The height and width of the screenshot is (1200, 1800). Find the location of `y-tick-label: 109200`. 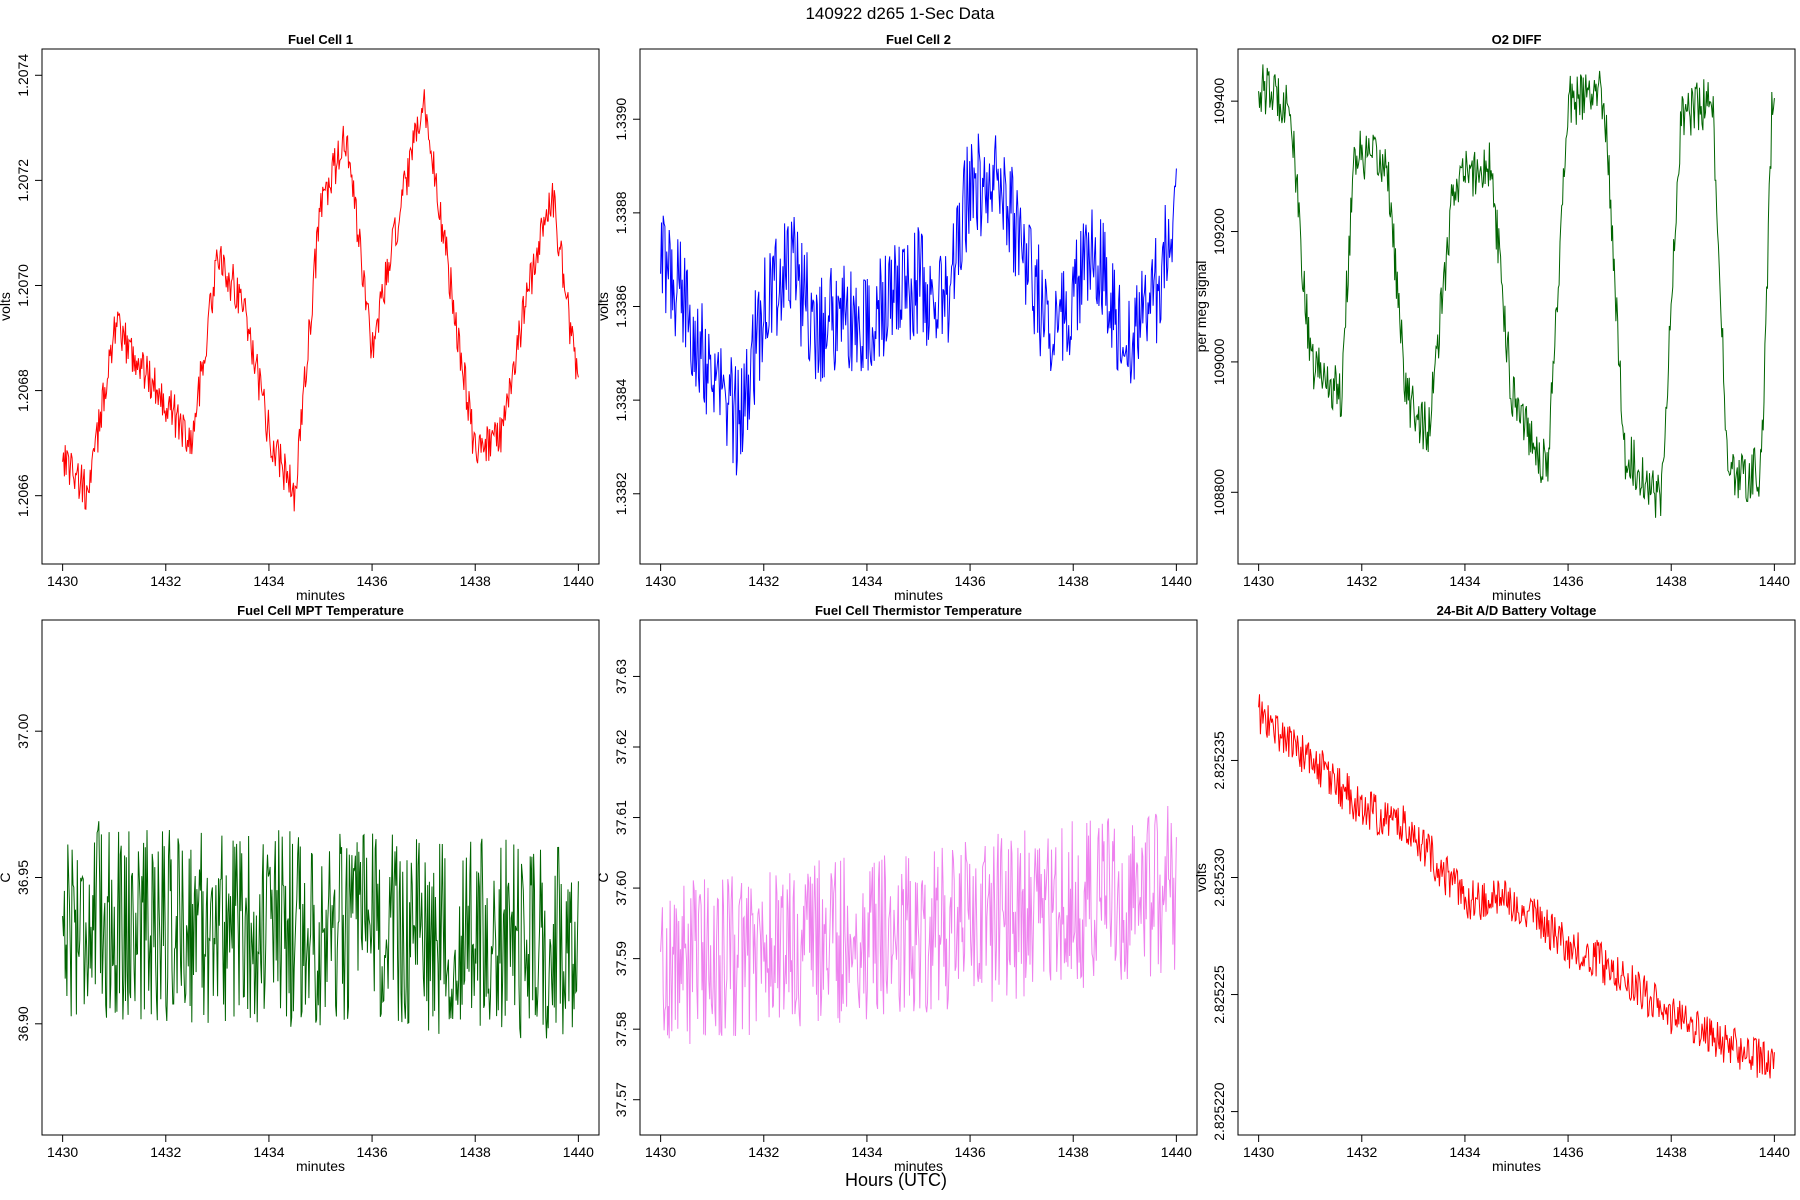

y-tick-label: 109200 is located at coordinates (1219, 231).